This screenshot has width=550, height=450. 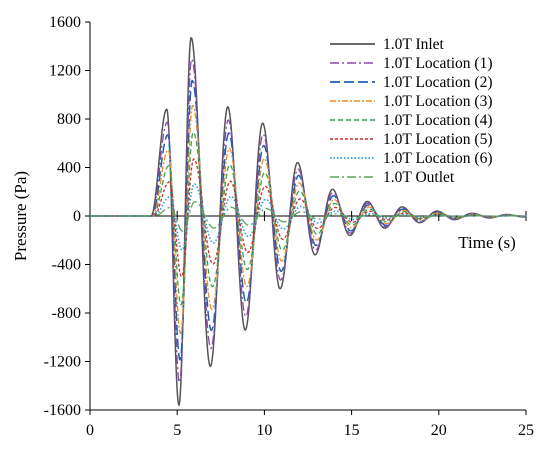 What do you see at coordinates (90, 430) in the screenshot?
I see `x-tick-label: 0` at bounding box center [90, 430].